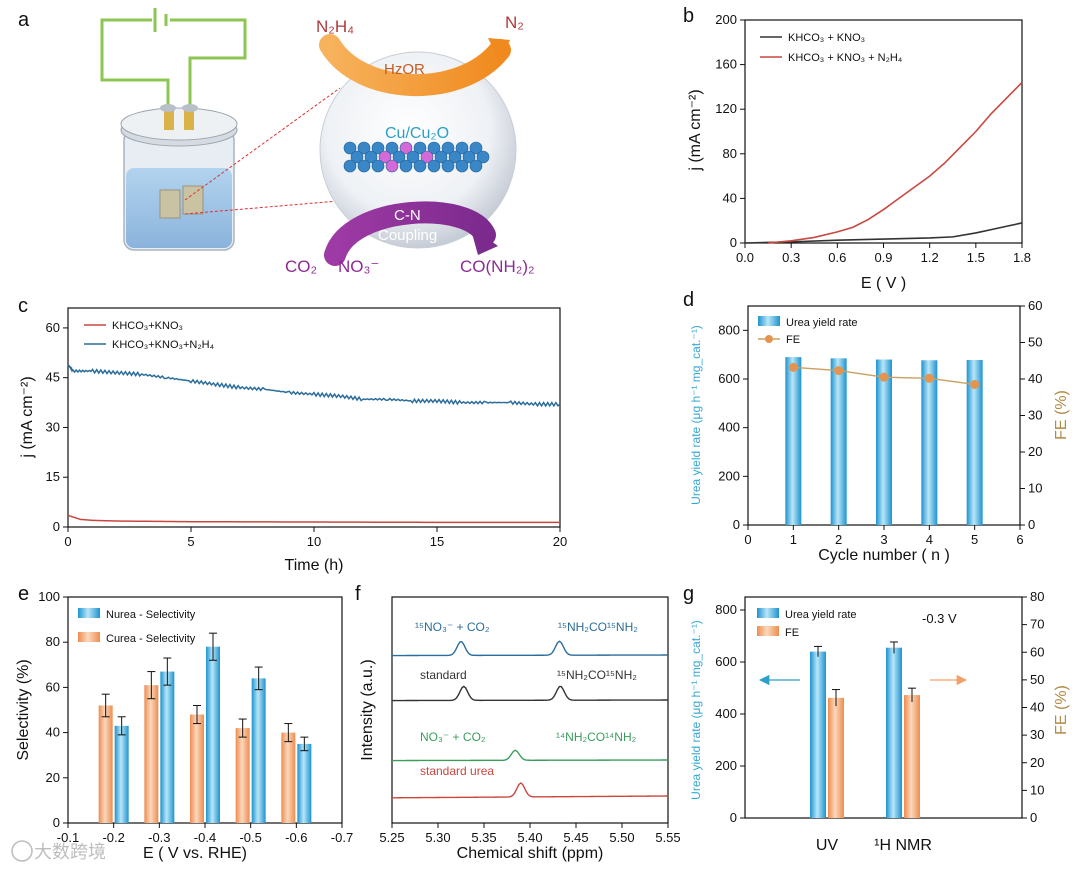 This screenshot has height=869, width=1080. What do you see at coordinates (729, 427) in the screenshot?
I see `y-tick-label-d: 400` at bounding box center [729, 427].